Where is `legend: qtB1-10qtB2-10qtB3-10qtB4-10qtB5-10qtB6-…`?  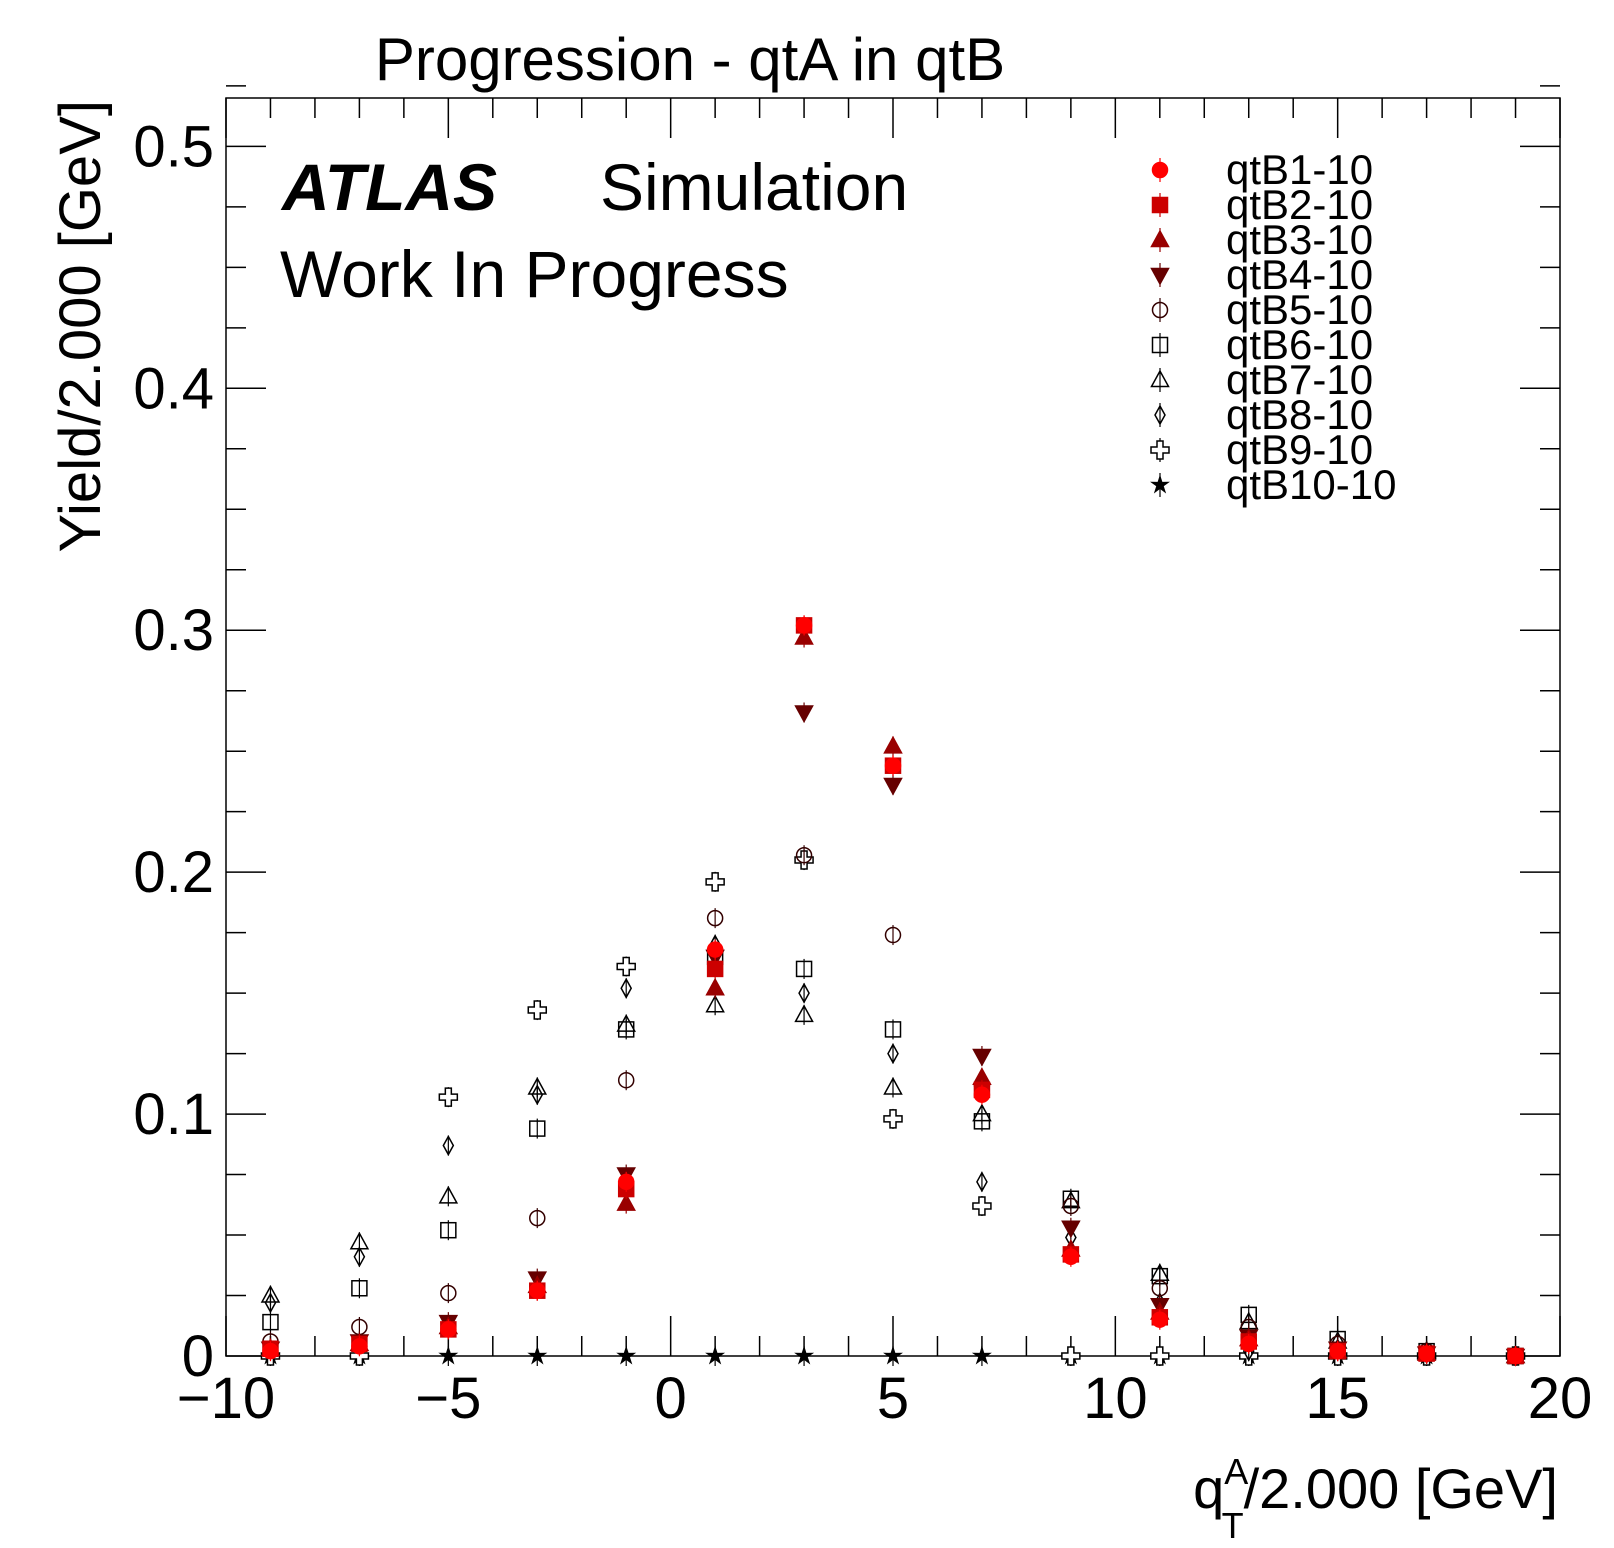
legend: qtB1-10qtB2-10qtB3-10qtB4-10qtB5-10qtB6-… is located at coordinates (1273, 327).